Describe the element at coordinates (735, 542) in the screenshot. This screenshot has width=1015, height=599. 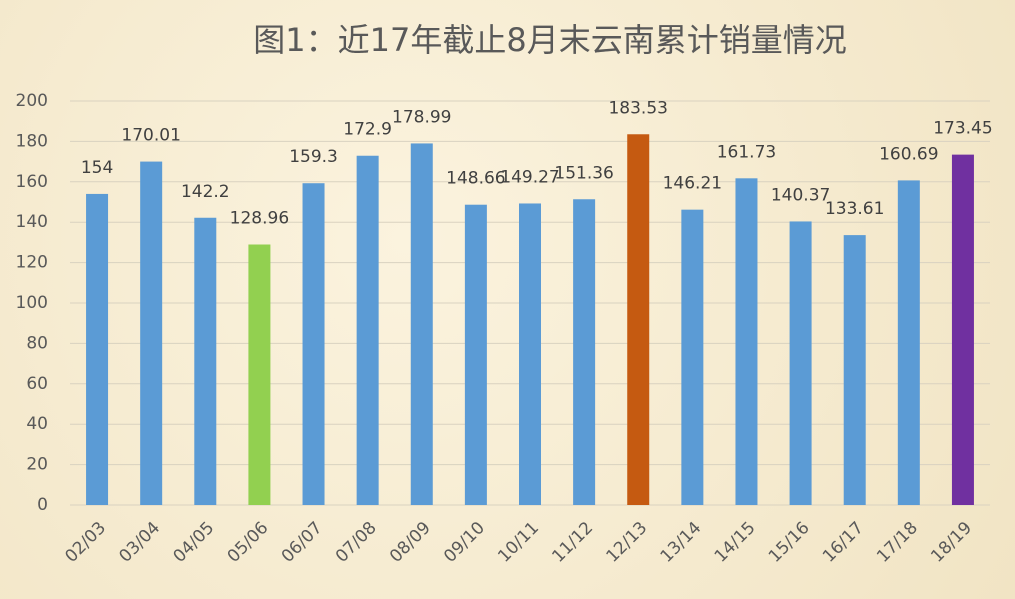
I see `x-tick-label: 14/15` at that location.